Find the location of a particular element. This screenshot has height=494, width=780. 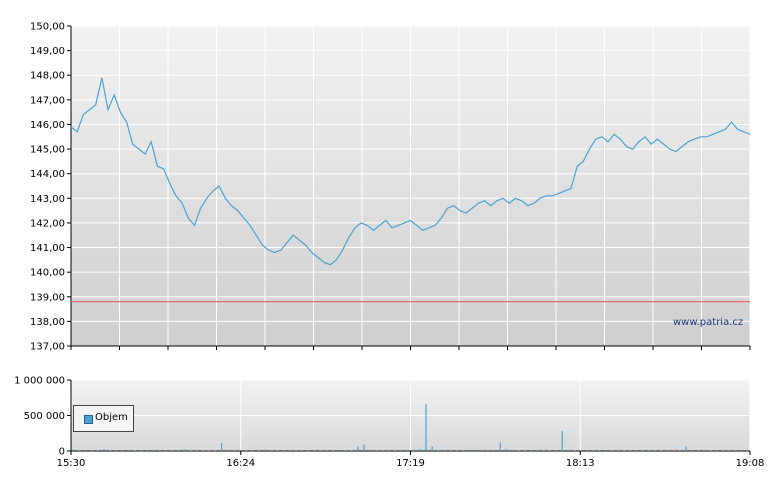

price-y-tick-label: 143,00 is located at coordinates (47, 199).